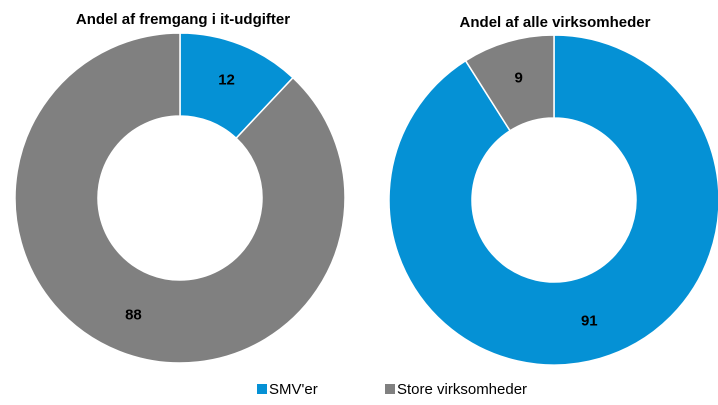  Describe the element at coordinates (519, 77) in the screenshot. I see `data-label: 9` at that location.